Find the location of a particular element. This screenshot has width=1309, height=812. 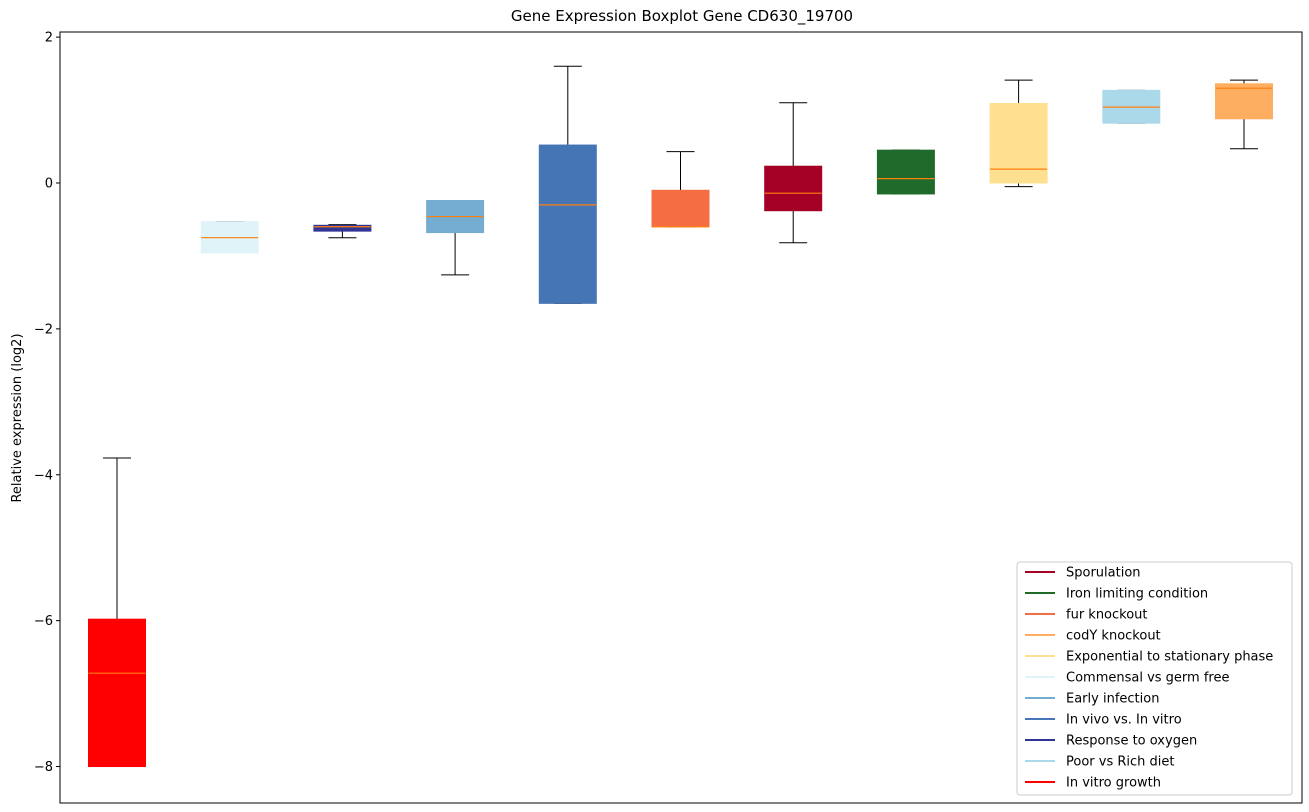

legend-item: fur knockout is located at coordinates (1086, 615).